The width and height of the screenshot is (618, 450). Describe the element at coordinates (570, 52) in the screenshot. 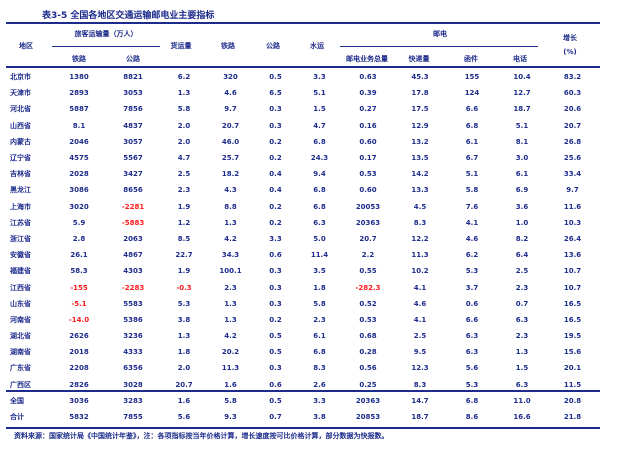

I see `header-growth-bottom: (%)` at that location.